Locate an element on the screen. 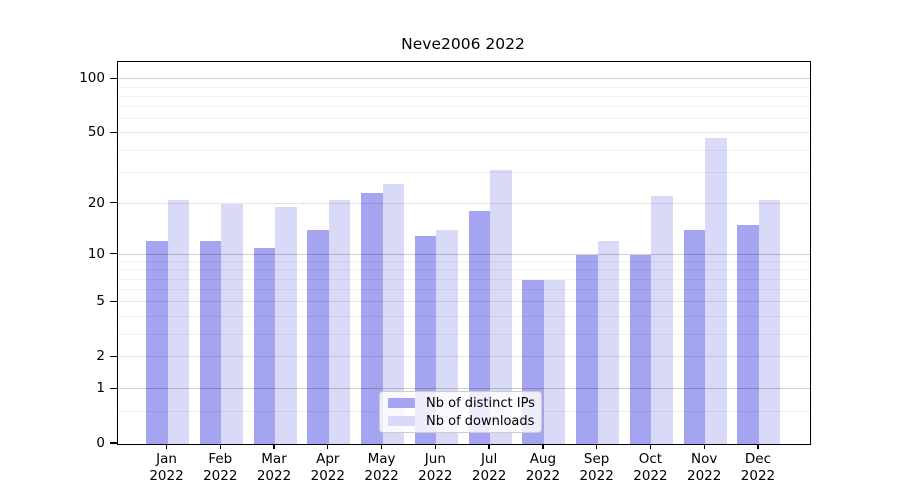  bar-nb-of-distinct-ips-dec is located at coordinates (748, 334).